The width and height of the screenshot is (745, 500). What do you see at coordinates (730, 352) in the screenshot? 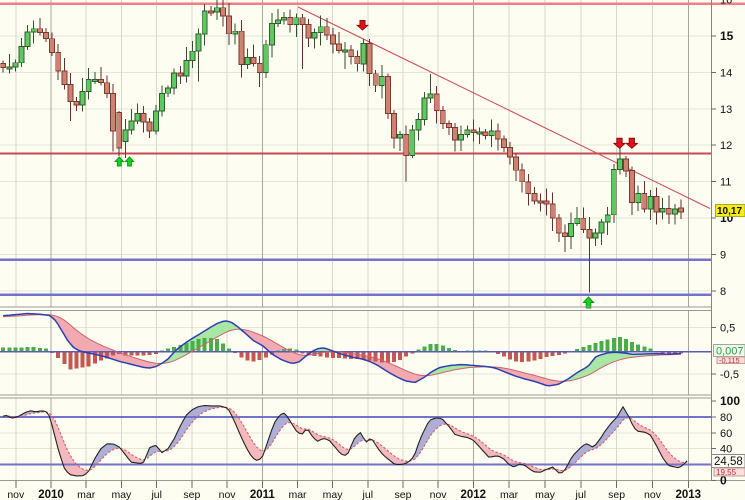
I see `svg-text: 0,007` at bounding box center [730, 352].